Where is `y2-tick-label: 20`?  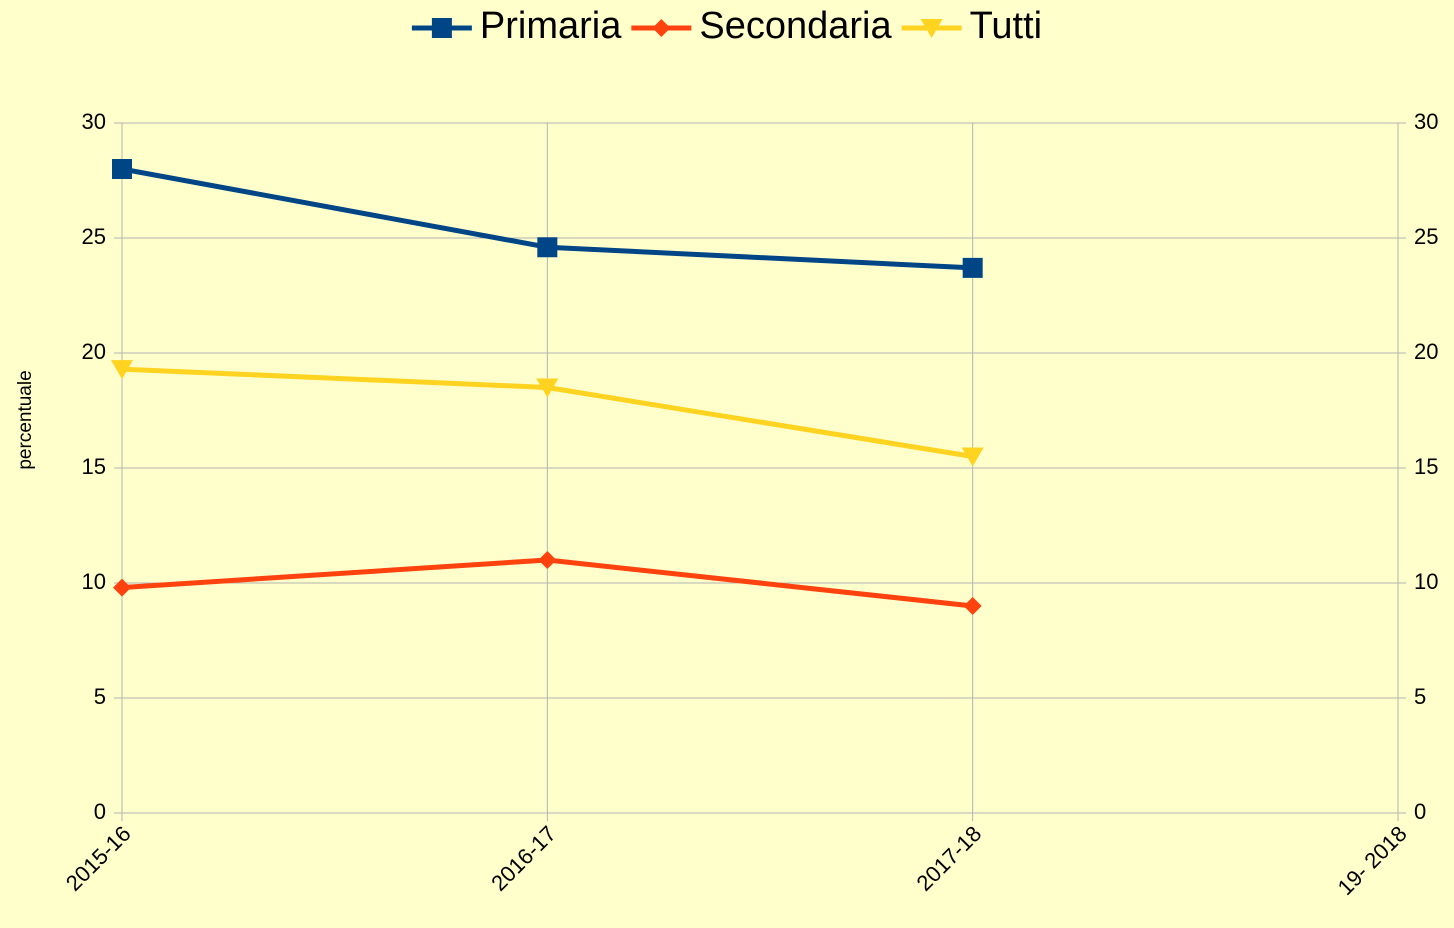
y2-tick-label: 20 is located at coordinates (1426, 351).